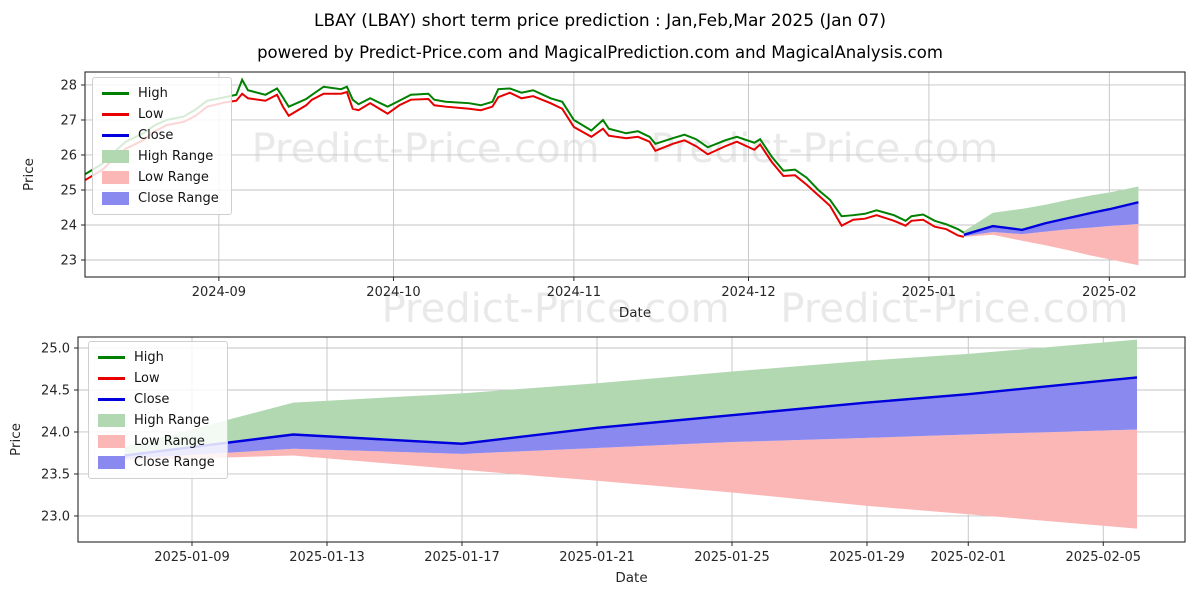 The image size is (1200, 600). Describe the element at coordinates (1109, 292) in the screenshot. I see `x-tick-label: 2025-02` at that location.